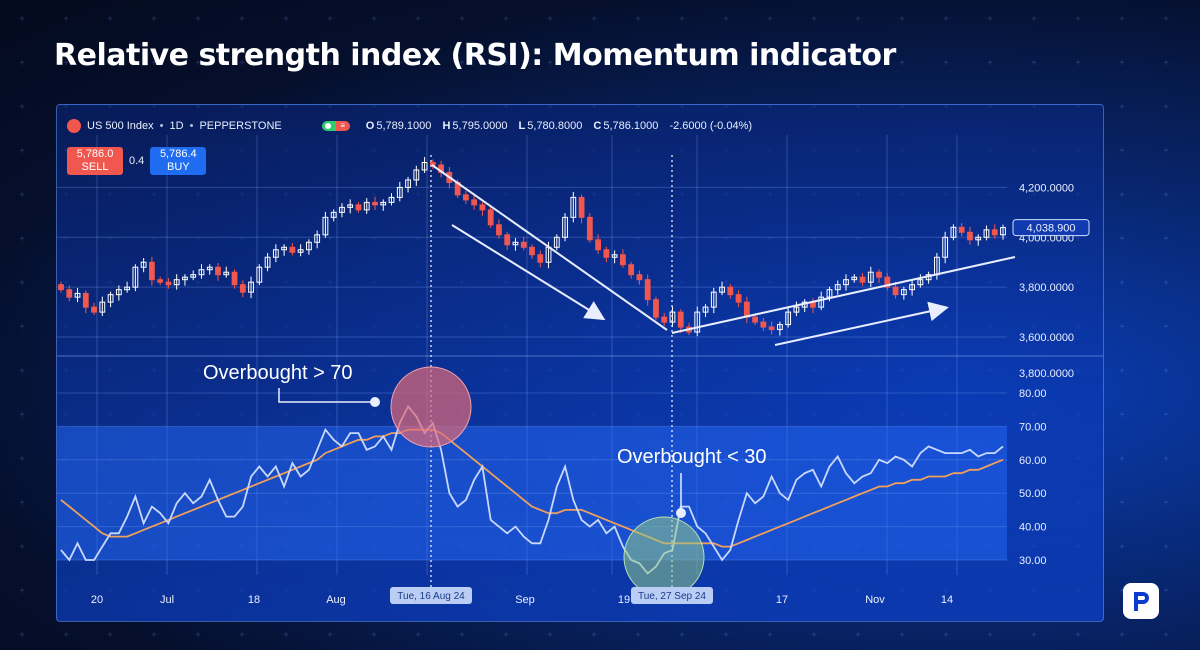 The height and width of the screenshot is (650, 1200). Describe the element at coordinates (137, 161) in the screenshot. I see `quote-buttons: 5,786.0 SELL 0.4 5,786.4 BUY` at that location.